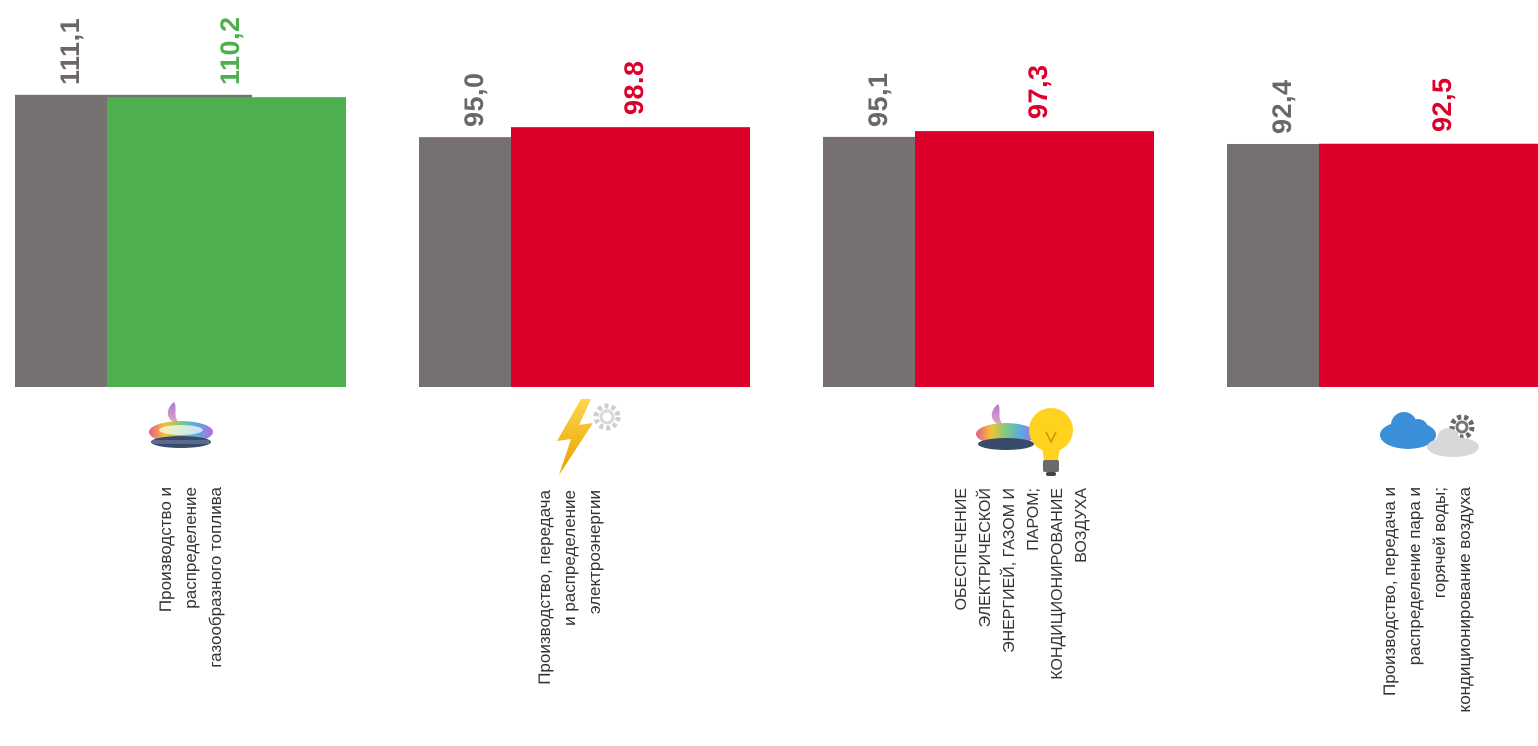 The width and height of the screenshot is (1538, 746). I want to click on cloud-gear-icon, so click(1429, 434).